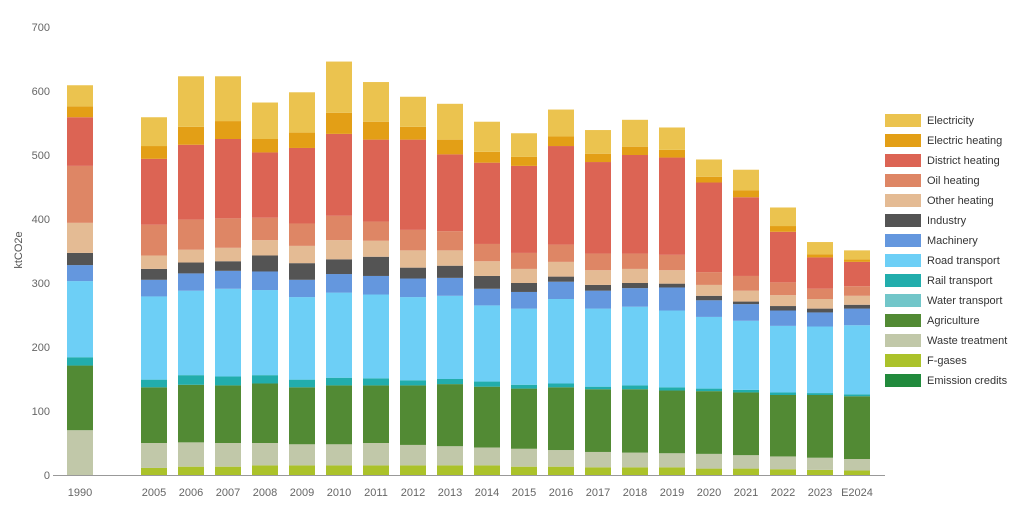  What do you see at coordinates (942, 160) in the screenshot?
I see `legend-item: District heating` at bounding box center [942, 160].